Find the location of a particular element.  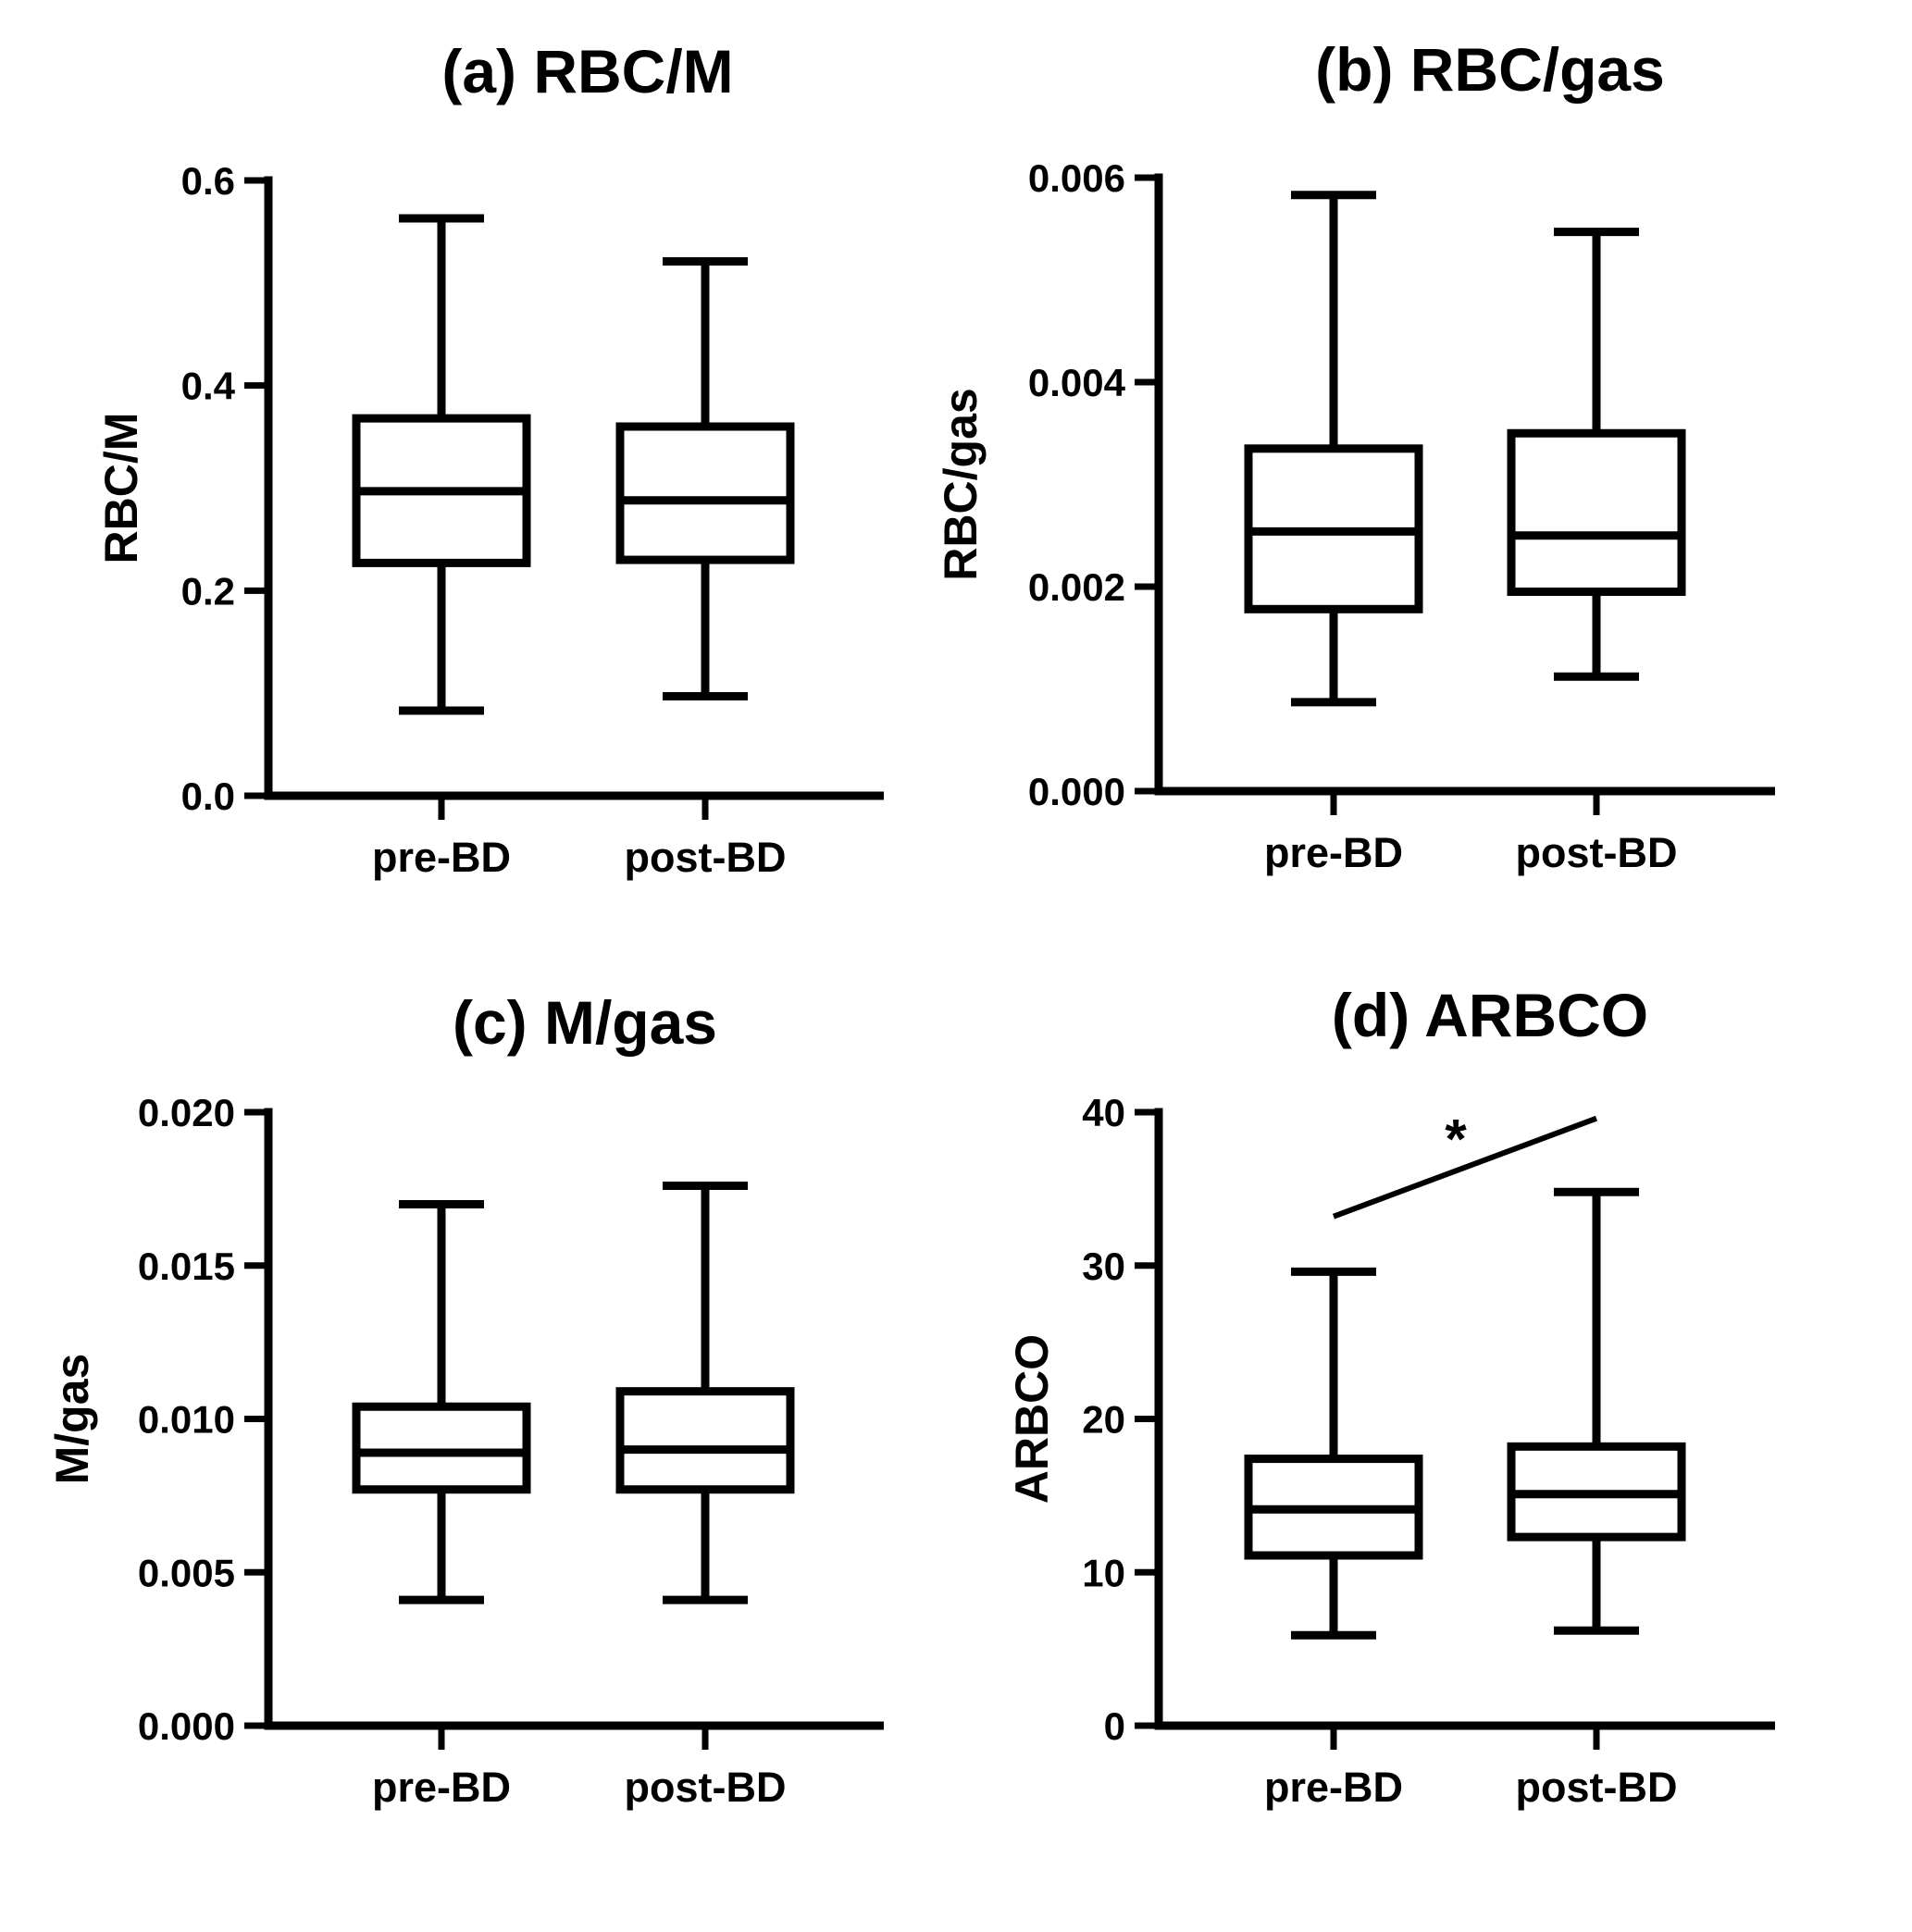

y-tick-label: 0.6 is located at coordinates (208, 181).